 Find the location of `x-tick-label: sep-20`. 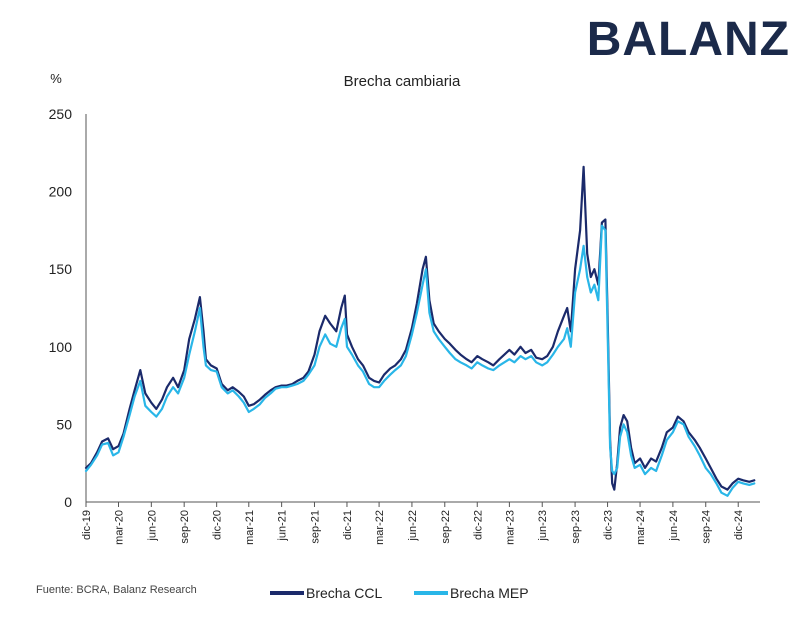

x-tick-label: sep-20 is located at coordinates (185, 527).